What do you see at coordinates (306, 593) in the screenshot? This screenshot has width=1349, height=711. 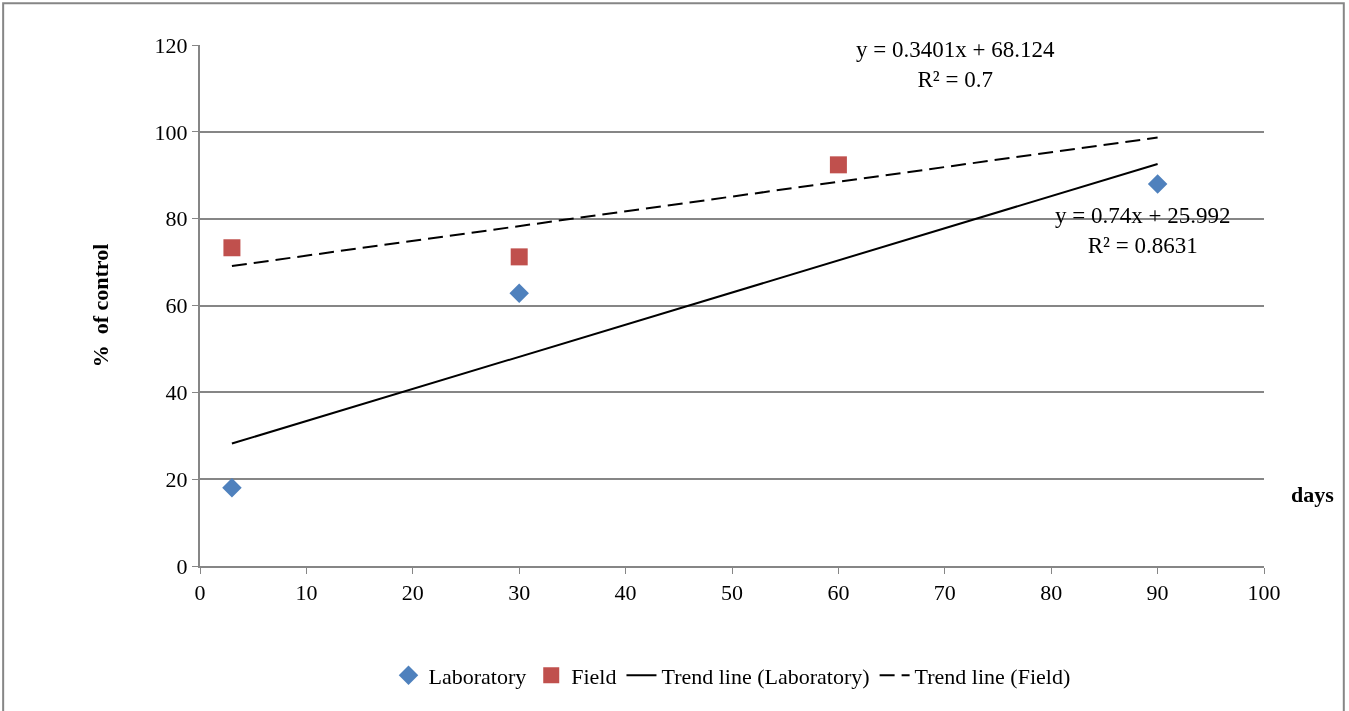 I see `x-tick-label: 10` at bounding box center [306, 593].